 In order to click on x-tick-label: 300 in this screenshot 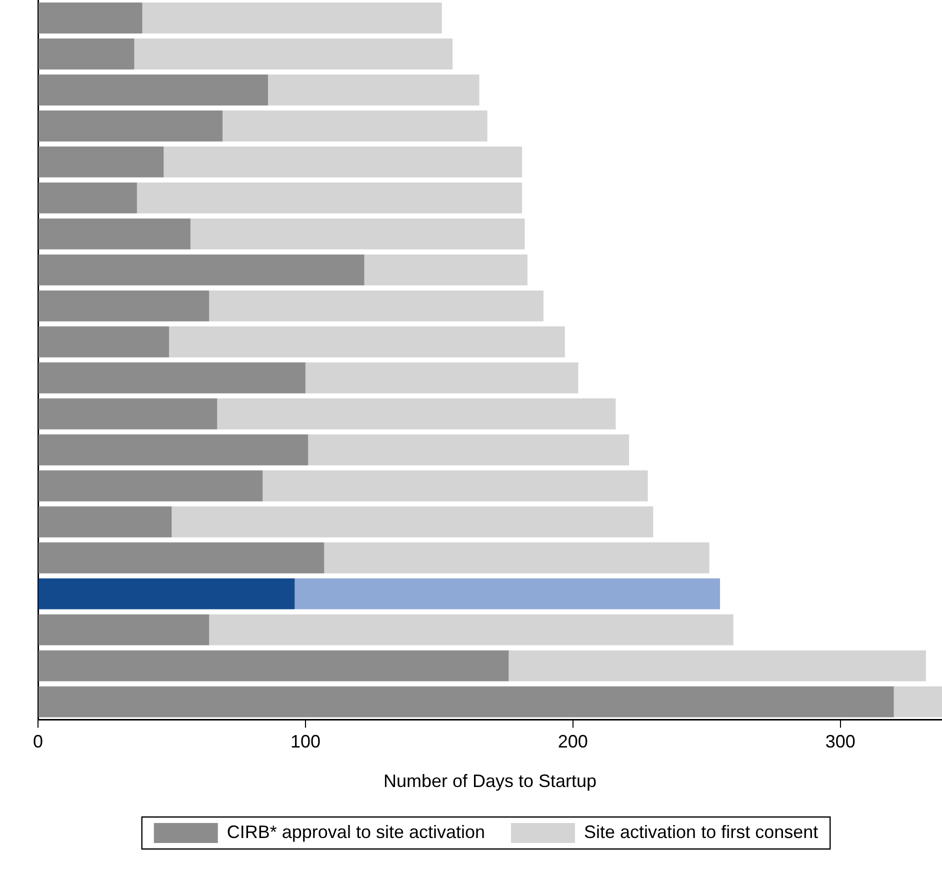, I will do `click(840, 742)`.